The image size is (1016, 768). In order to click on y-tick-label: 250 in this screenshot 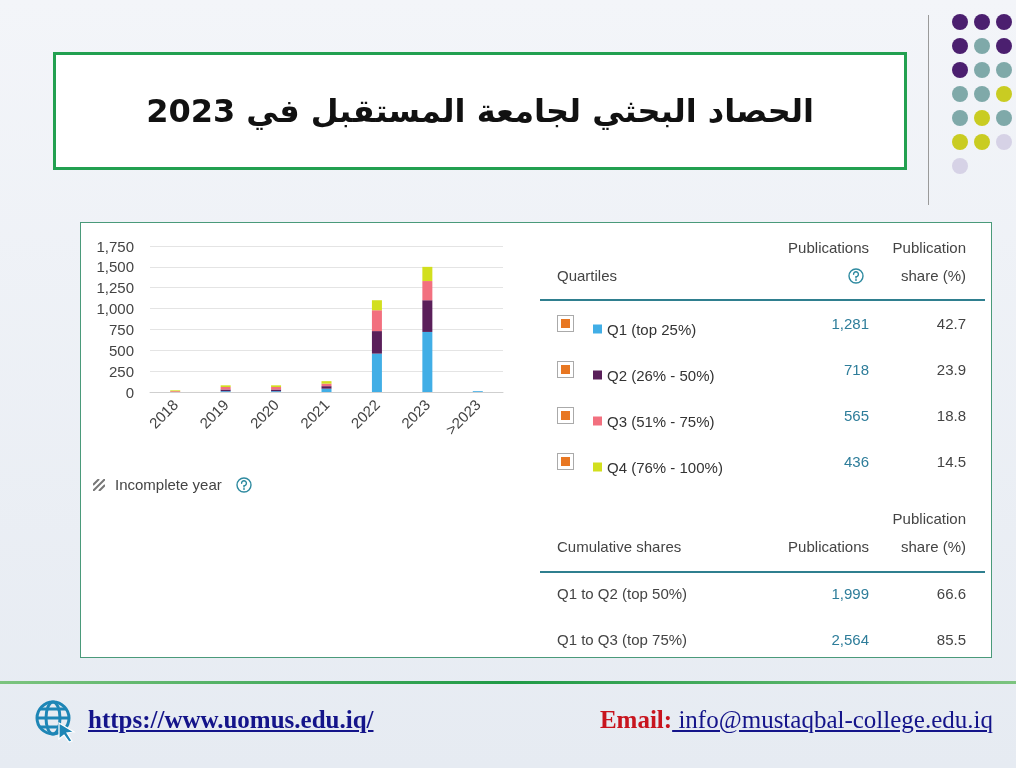, I will do `click(121, 371)`.